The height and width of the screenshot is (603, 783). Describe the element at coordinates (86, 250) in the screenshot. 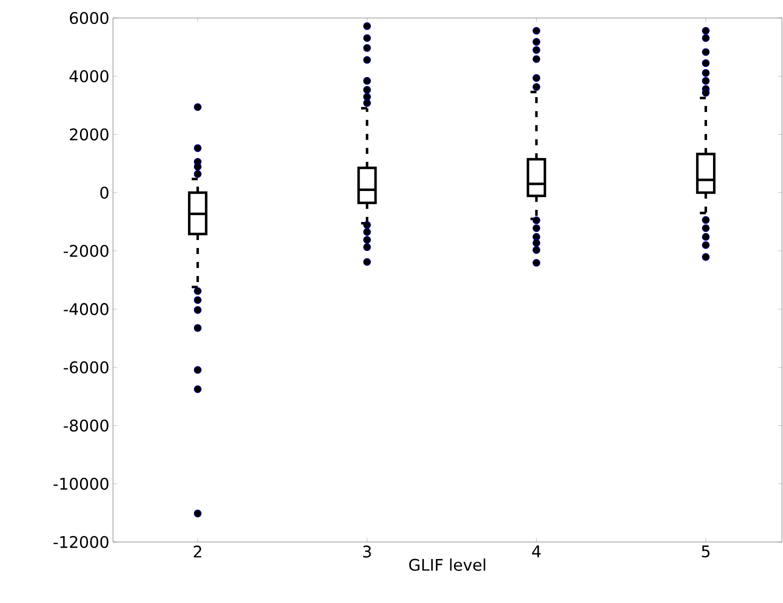

I see `y-tick-label: -2000` at that location.